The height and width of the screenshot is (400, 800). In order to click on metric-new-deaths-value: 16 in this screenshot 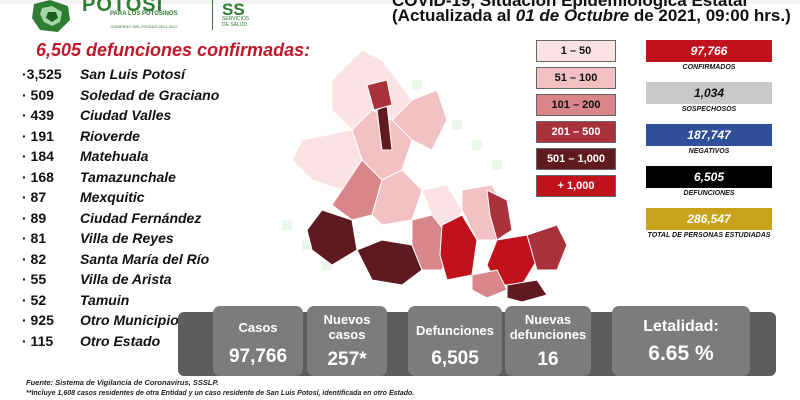, I will do `click(548, 359)`.